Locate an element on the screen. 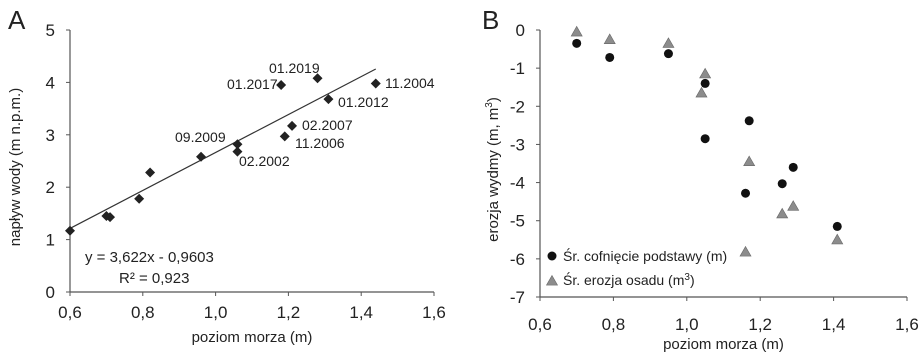 The width and height of the screenshot is (922, 353). y-tick-label: 2 is located at coordinates (50, 187).